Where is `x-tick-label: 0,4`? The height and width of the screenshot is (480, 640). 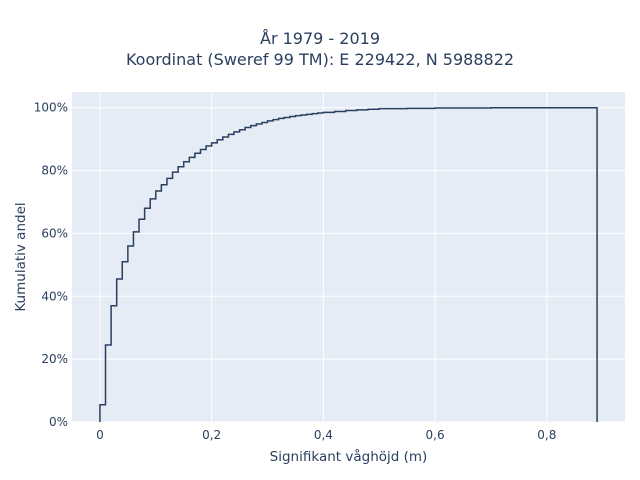 x-tick-label: 0,4 is located at coordinates (323, 435).